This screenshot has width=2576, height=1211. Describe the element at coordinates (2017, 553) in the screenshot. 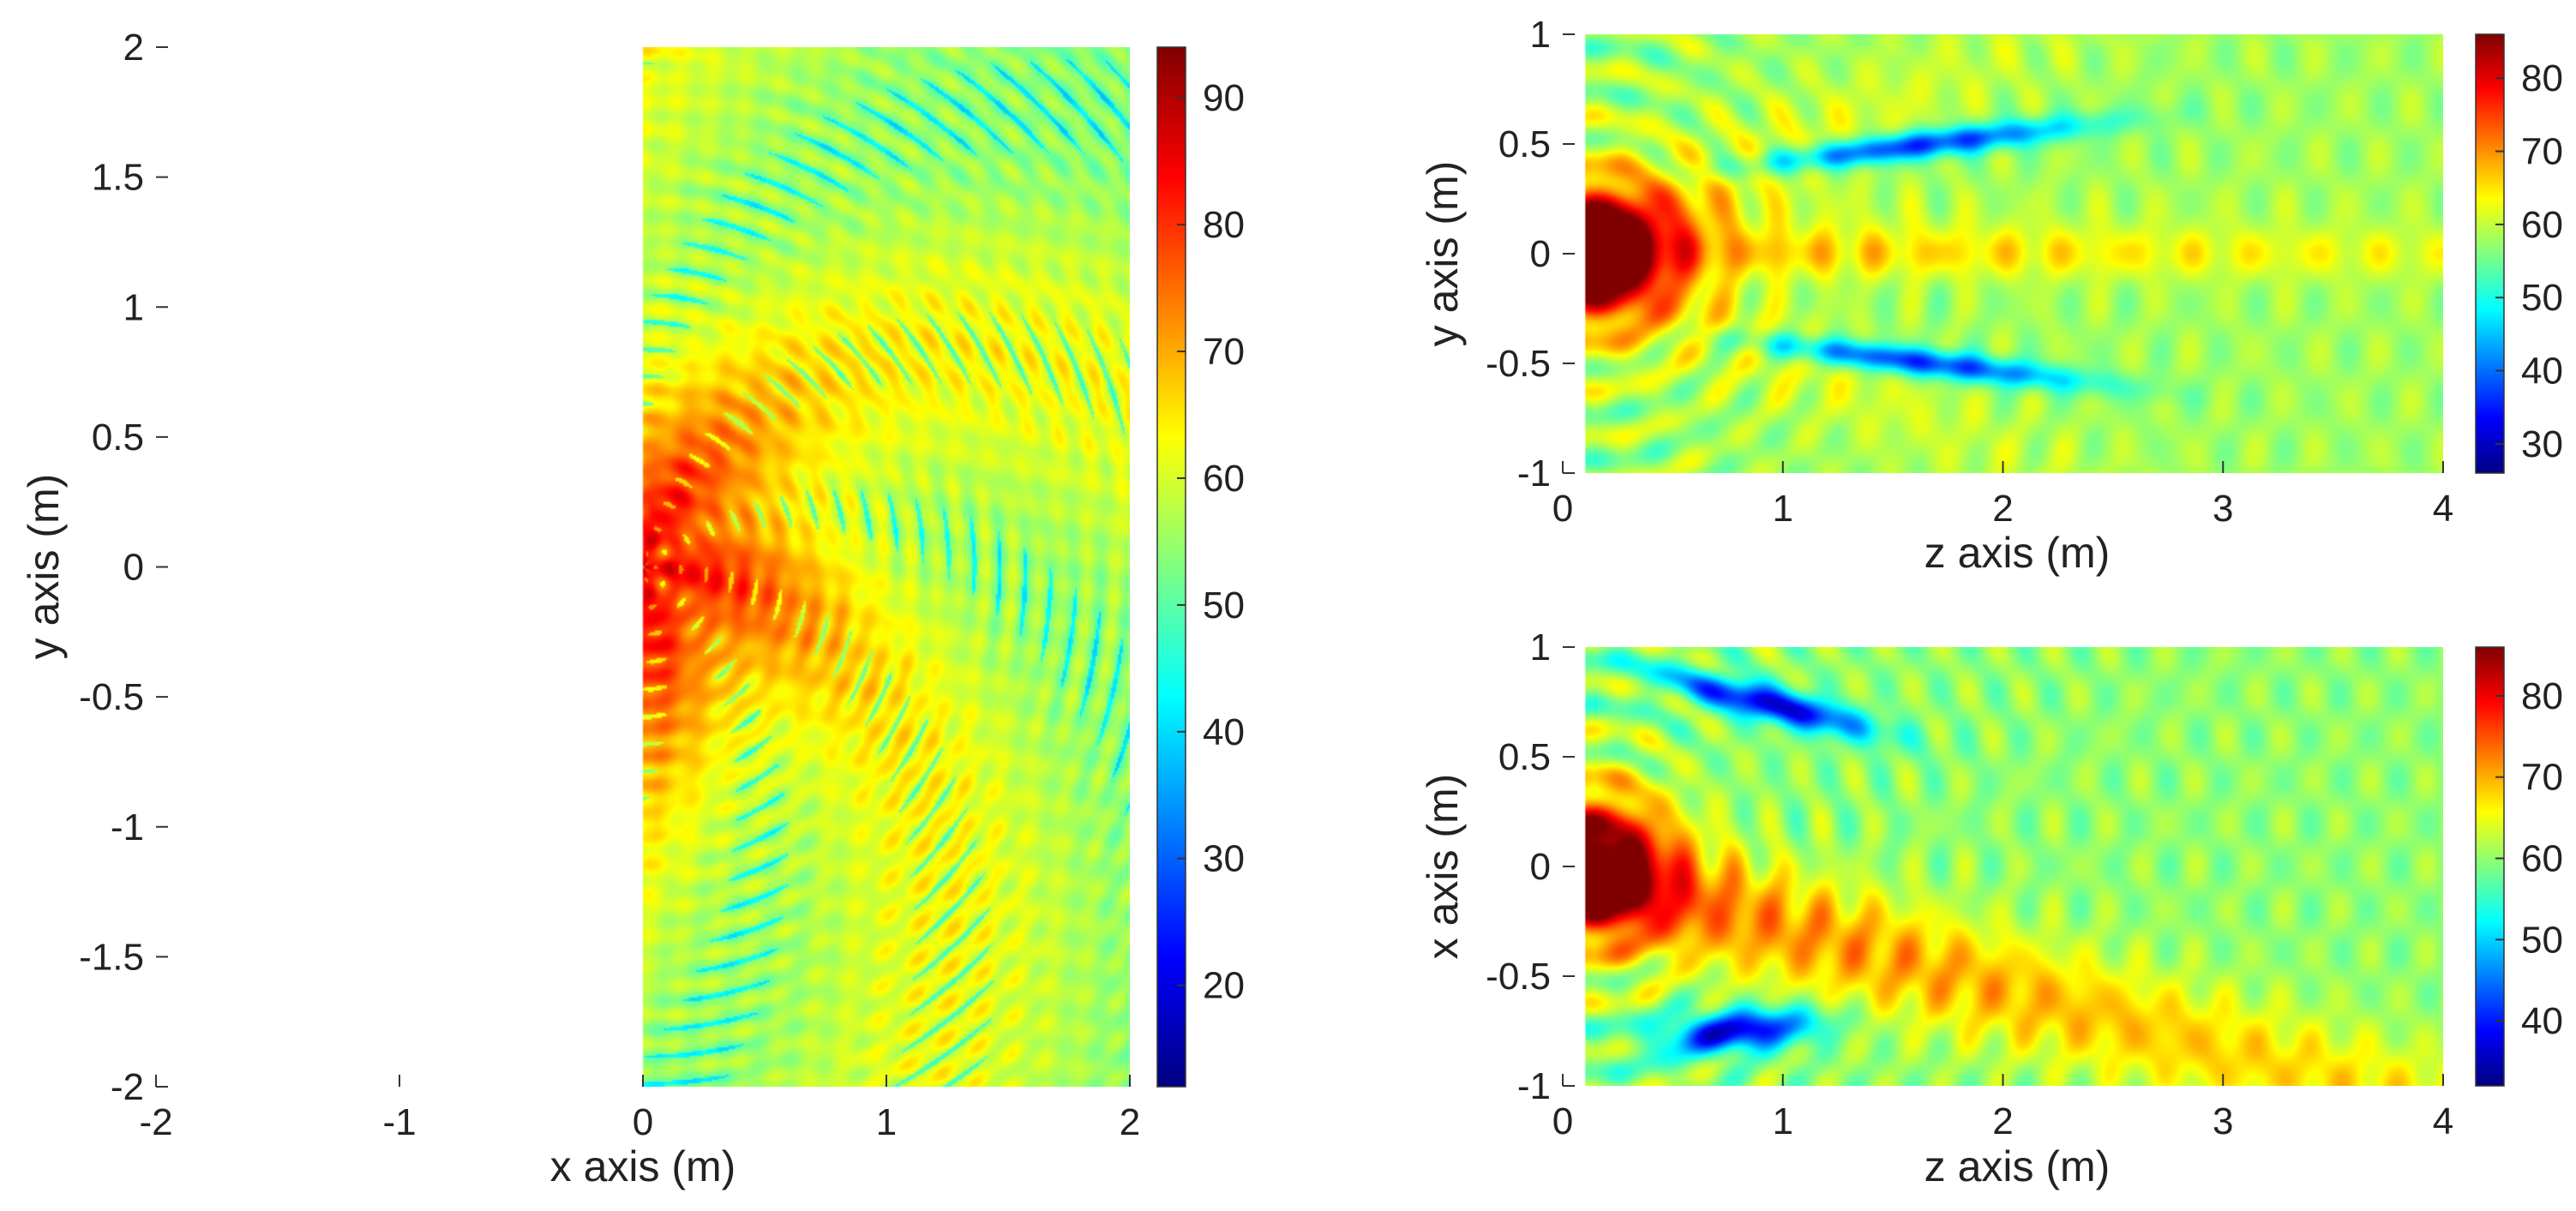

I see `x-axis-label-yz: z axis (m)` at that location.